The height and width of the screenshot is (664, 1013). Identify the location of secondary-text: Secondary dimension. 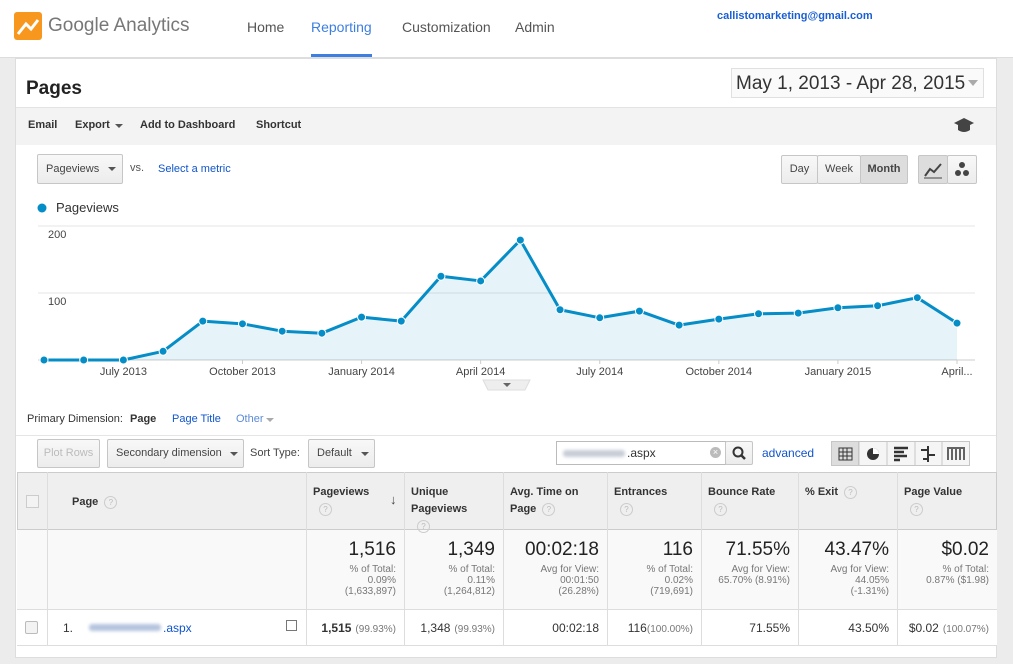
(169, 453).